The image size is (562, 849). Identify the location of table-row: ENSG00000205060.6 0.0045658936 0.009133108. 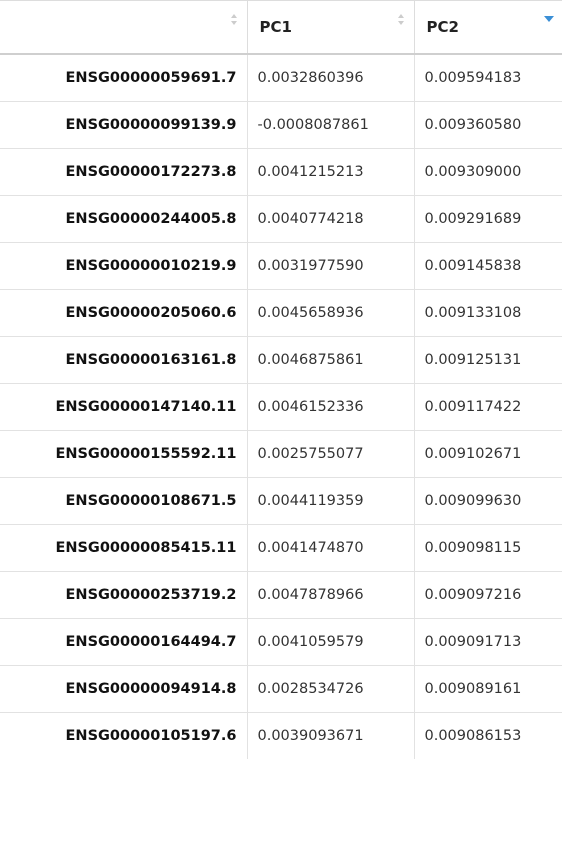
(281, 313).